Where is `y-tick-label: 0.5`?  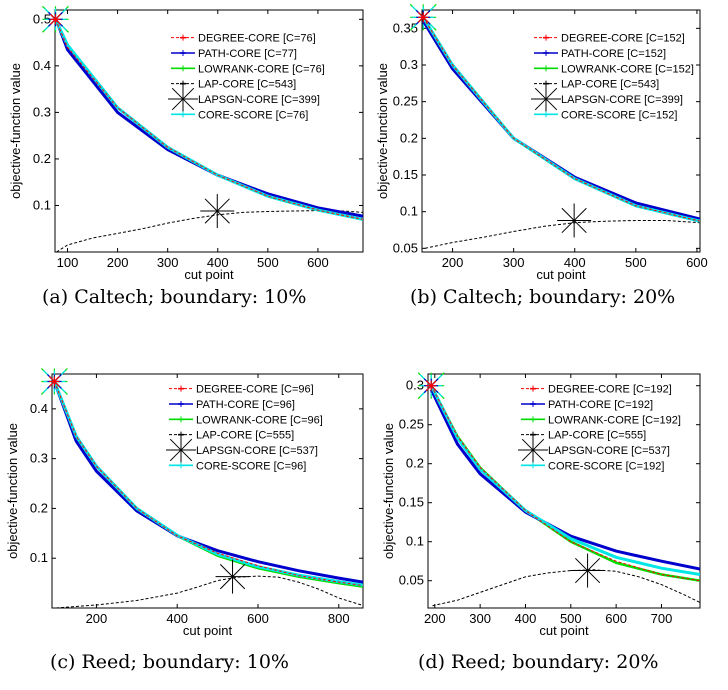
y-tick-label: 0.5 is located at coordinates (42, 18).